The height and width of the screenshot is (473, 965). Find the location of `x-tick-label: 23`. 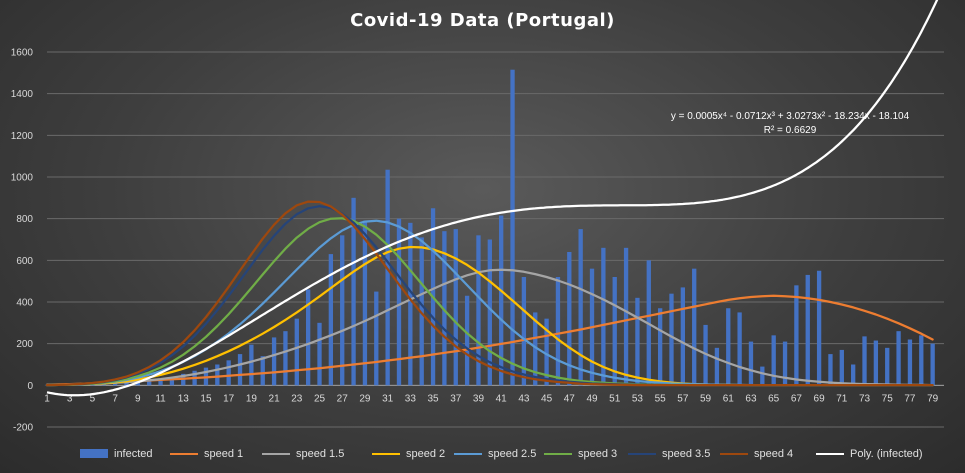

x-tick-label: 23 is located at coordinates (297, 398).